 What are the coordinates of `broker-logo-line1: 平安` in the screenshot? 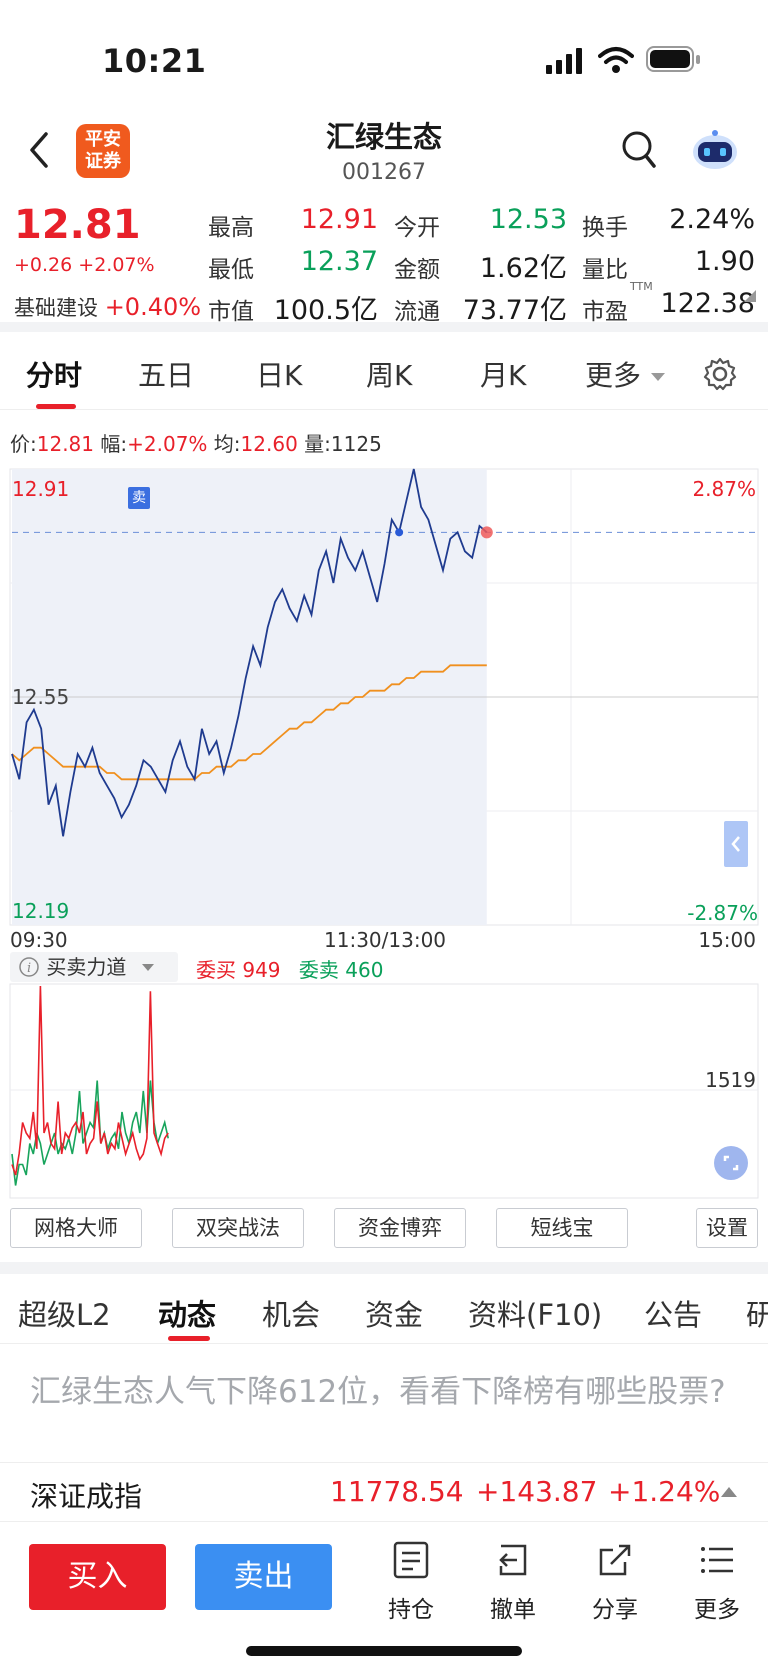 It's located at (103, 139).